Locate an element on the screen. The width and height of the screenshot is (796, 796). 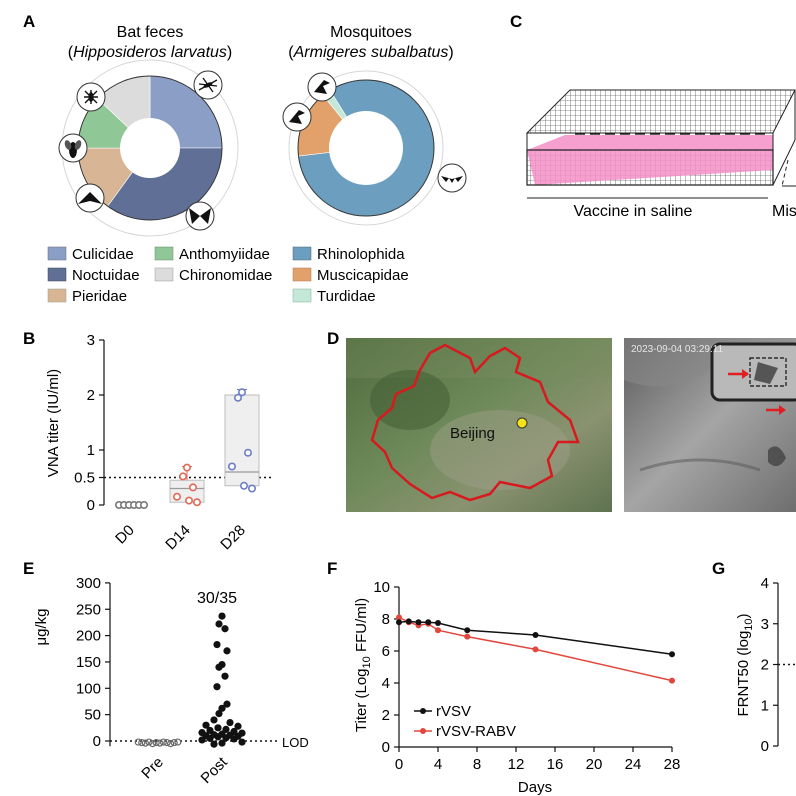
pie-right-subtitle-text: Armigeres subalbatus is located at coordinates (371, 52).